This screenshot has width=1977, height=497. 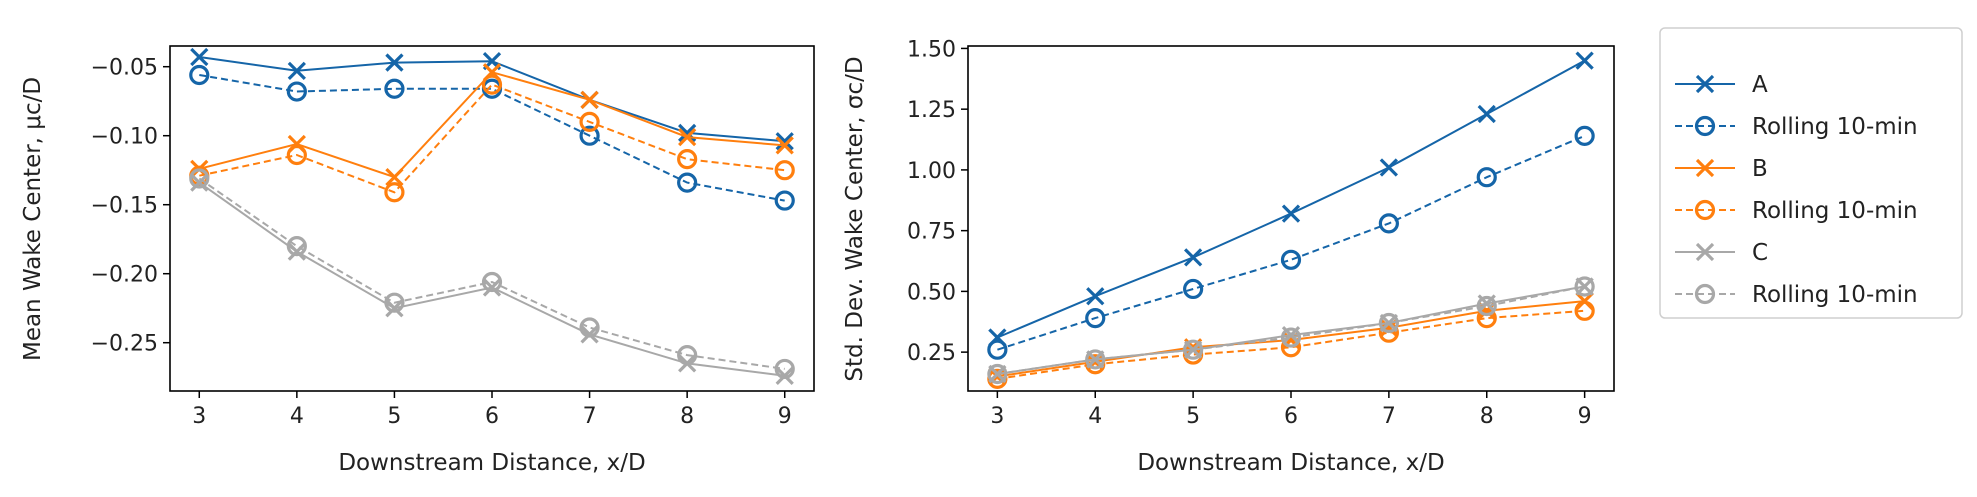 What do you see at coordinates (124, 344) in the screenshot?
I see `y-tick-label: −0.25` at bounding box center [124, 344].